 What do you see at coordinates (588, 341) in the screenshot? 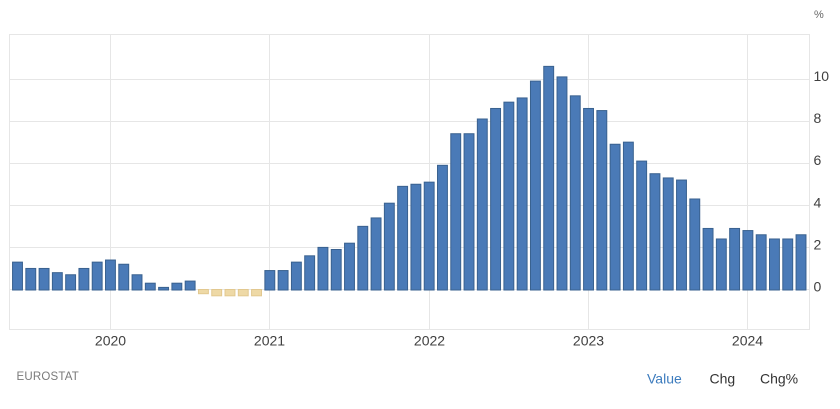
I see `svg-text: 2023` at bounding box center [588, 341].